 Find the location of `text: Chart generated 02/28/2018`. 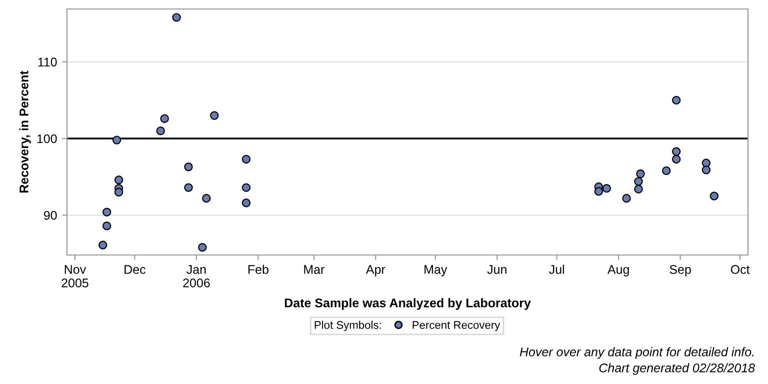

text: Chart generated 02/28/2018 is located at coordinates (677, 369).